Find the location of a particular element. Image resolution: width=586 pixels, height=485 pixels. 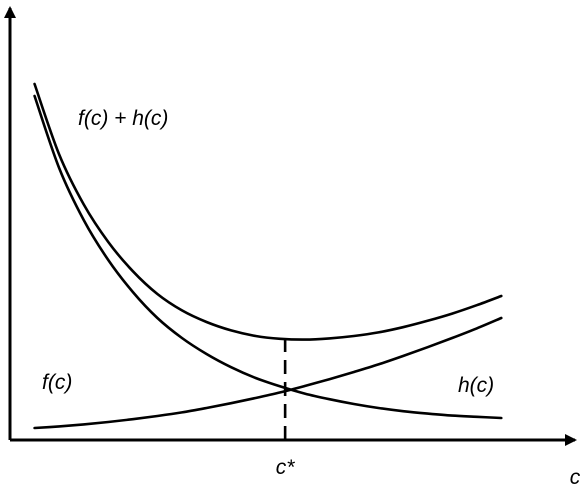

f-curve-label: f(c) is located at coordinates (57, 382).